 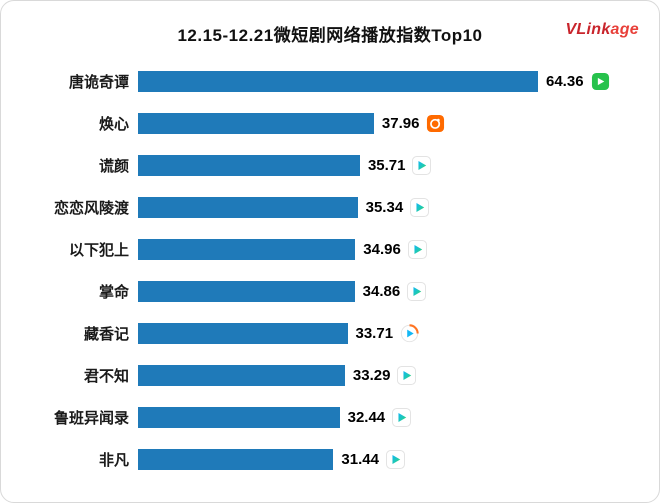 I want to click on drama-title: 掌命, so click(x=113, y=292).